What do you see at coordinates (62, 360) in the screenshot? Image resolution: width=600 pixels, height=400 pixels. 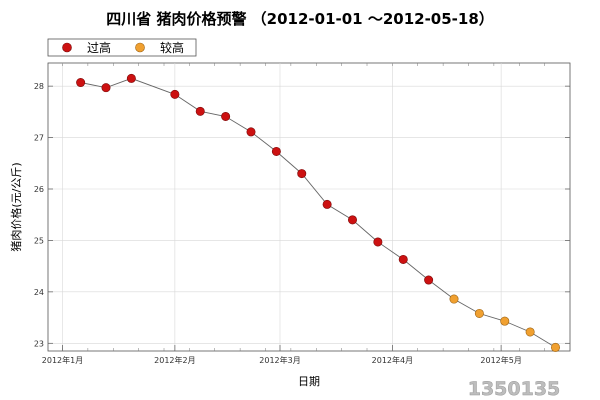 I see `x-tick-label: 2012年1月` at bounding box center [62, 360].